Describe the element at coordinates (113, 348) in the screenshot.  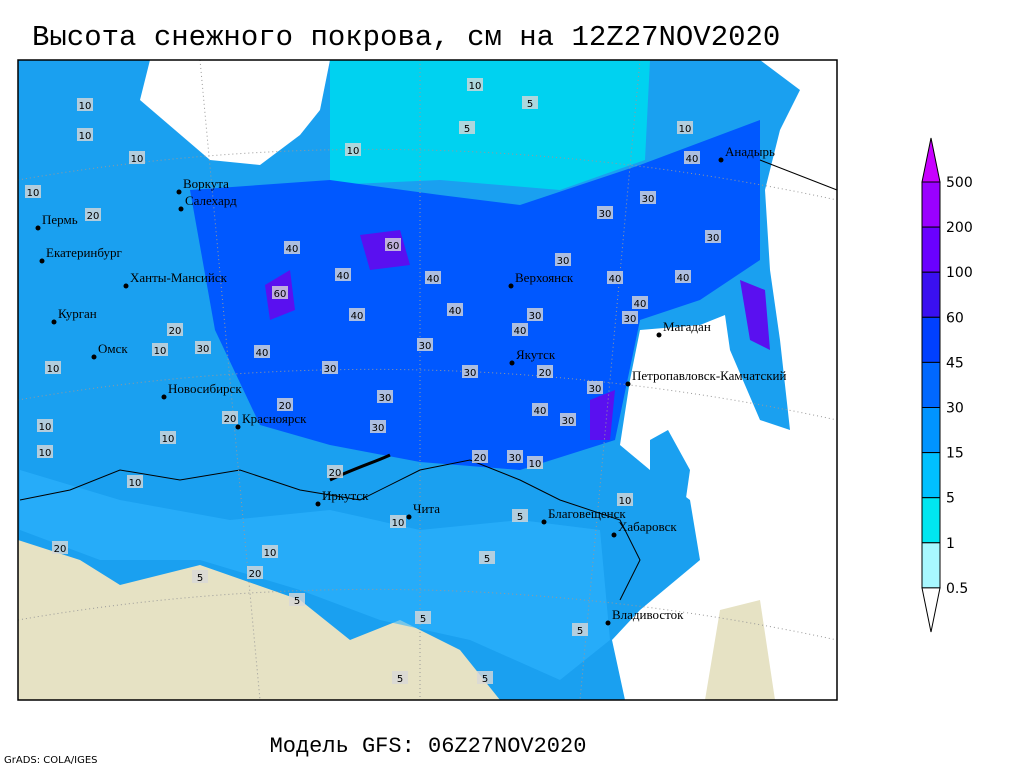
I see `city-label: Омск` at that location.